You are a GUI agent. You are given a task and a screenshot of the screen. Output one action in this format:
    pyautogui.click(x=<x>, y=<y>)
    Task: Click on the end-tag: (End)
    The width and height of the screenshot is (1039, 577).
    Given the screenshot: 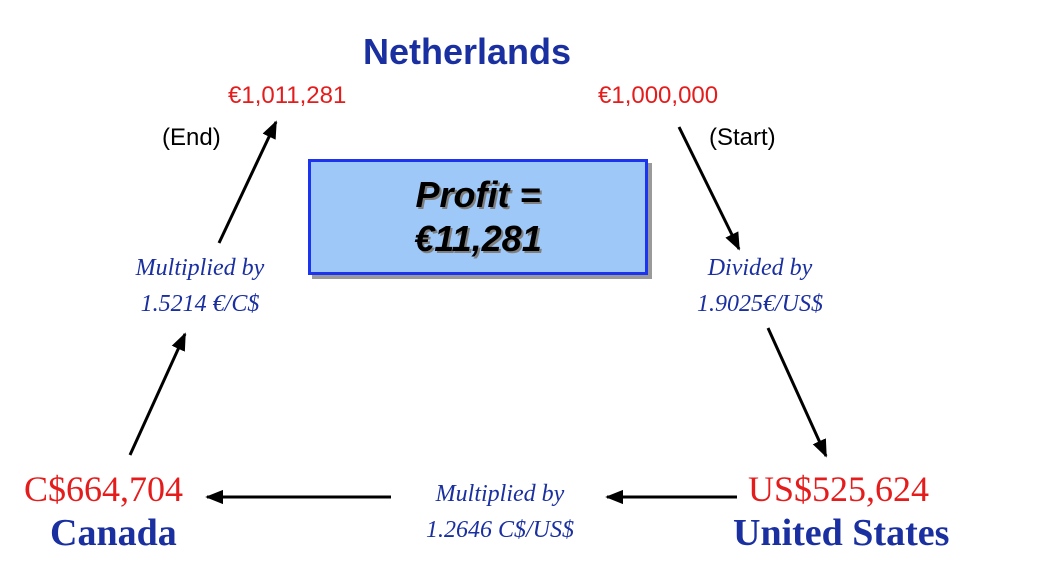 What is the action you would take?
    pyautogui.click(x=191, y=137)
    